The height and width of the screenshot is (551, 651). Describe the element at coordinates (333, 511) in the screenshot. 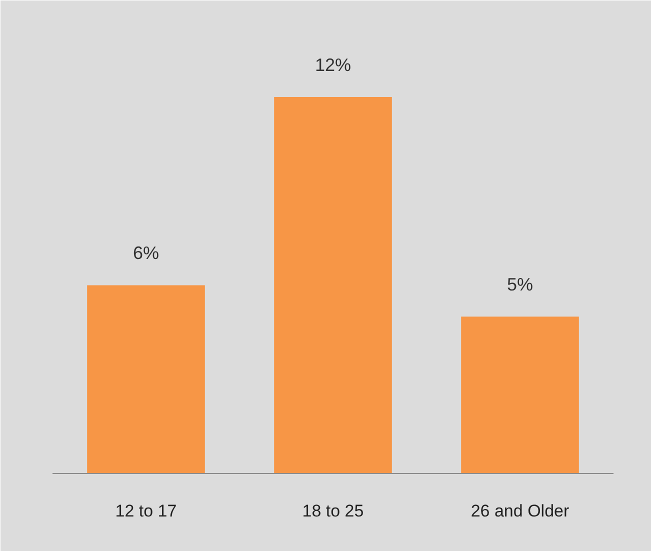

I see `x-tick-label: 18 to 25` at that location.